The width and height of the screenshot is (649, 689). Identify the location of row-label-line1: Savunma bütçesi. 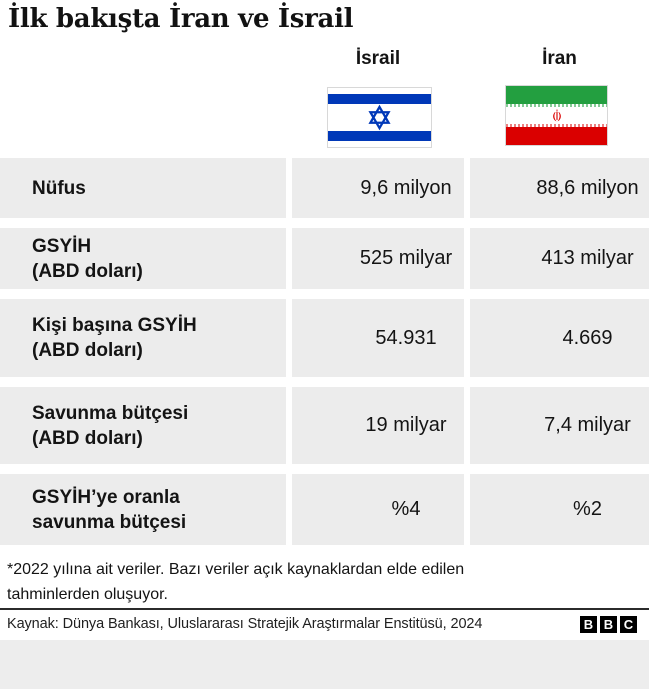
(110, 413).